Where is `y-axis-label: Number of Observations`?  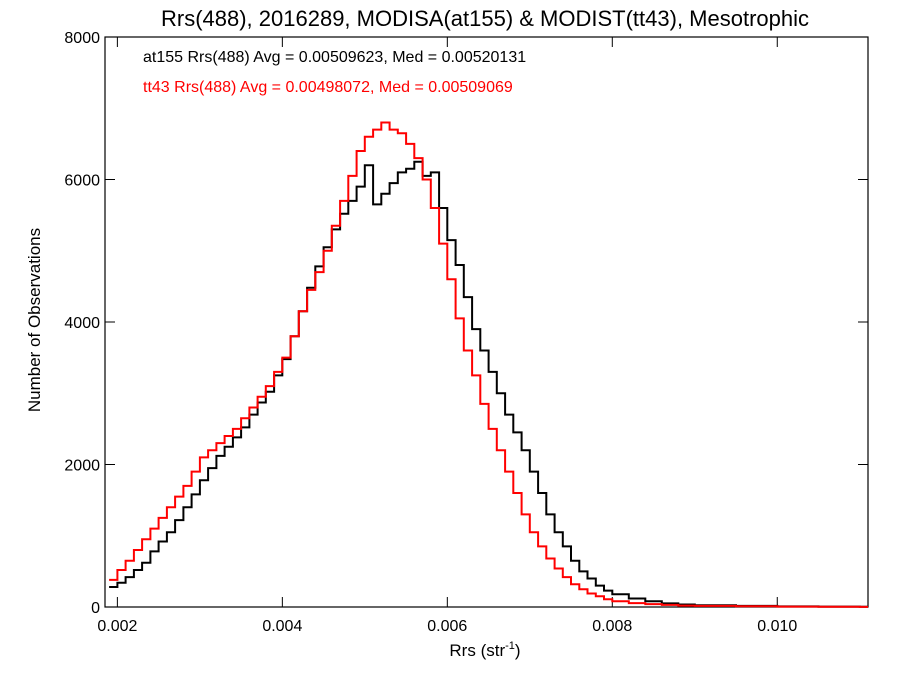
y-axis-label: Number of Observations is located at coordinates (34, 320).